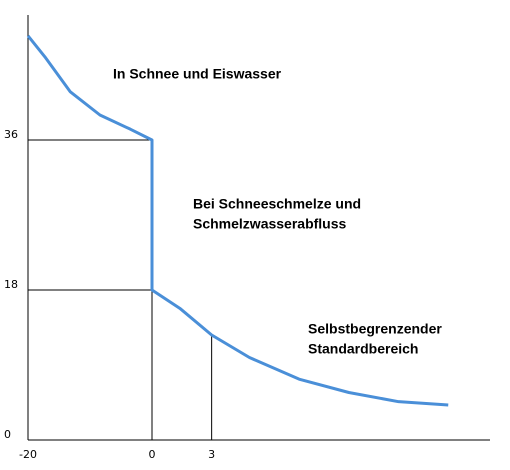 This screenshot has height=470, width=510. What do you see at coordinates (197, 74) in the screenshot?
I see `annotation: In Schnee und Eiswasser` at bounding box center [197, 74].